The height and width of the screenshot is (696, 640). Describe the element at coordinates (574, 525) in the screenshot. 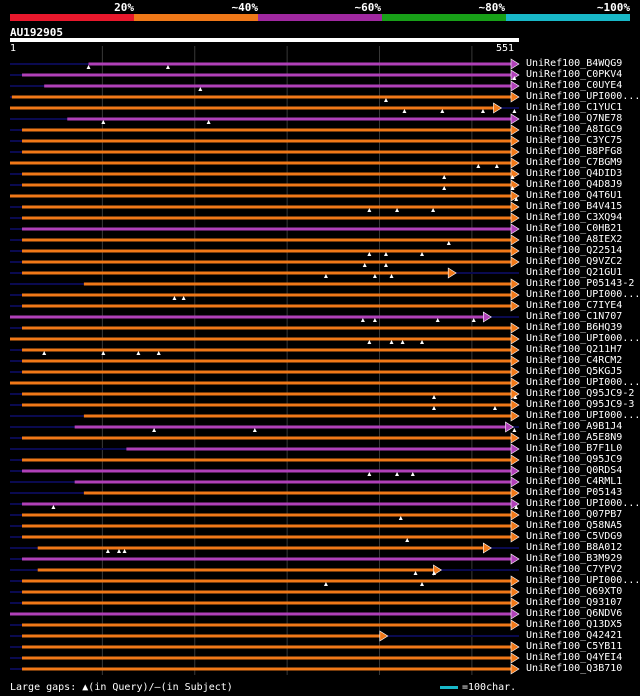

I see `hit-label: UniRef100_Q58NA5` at that location.